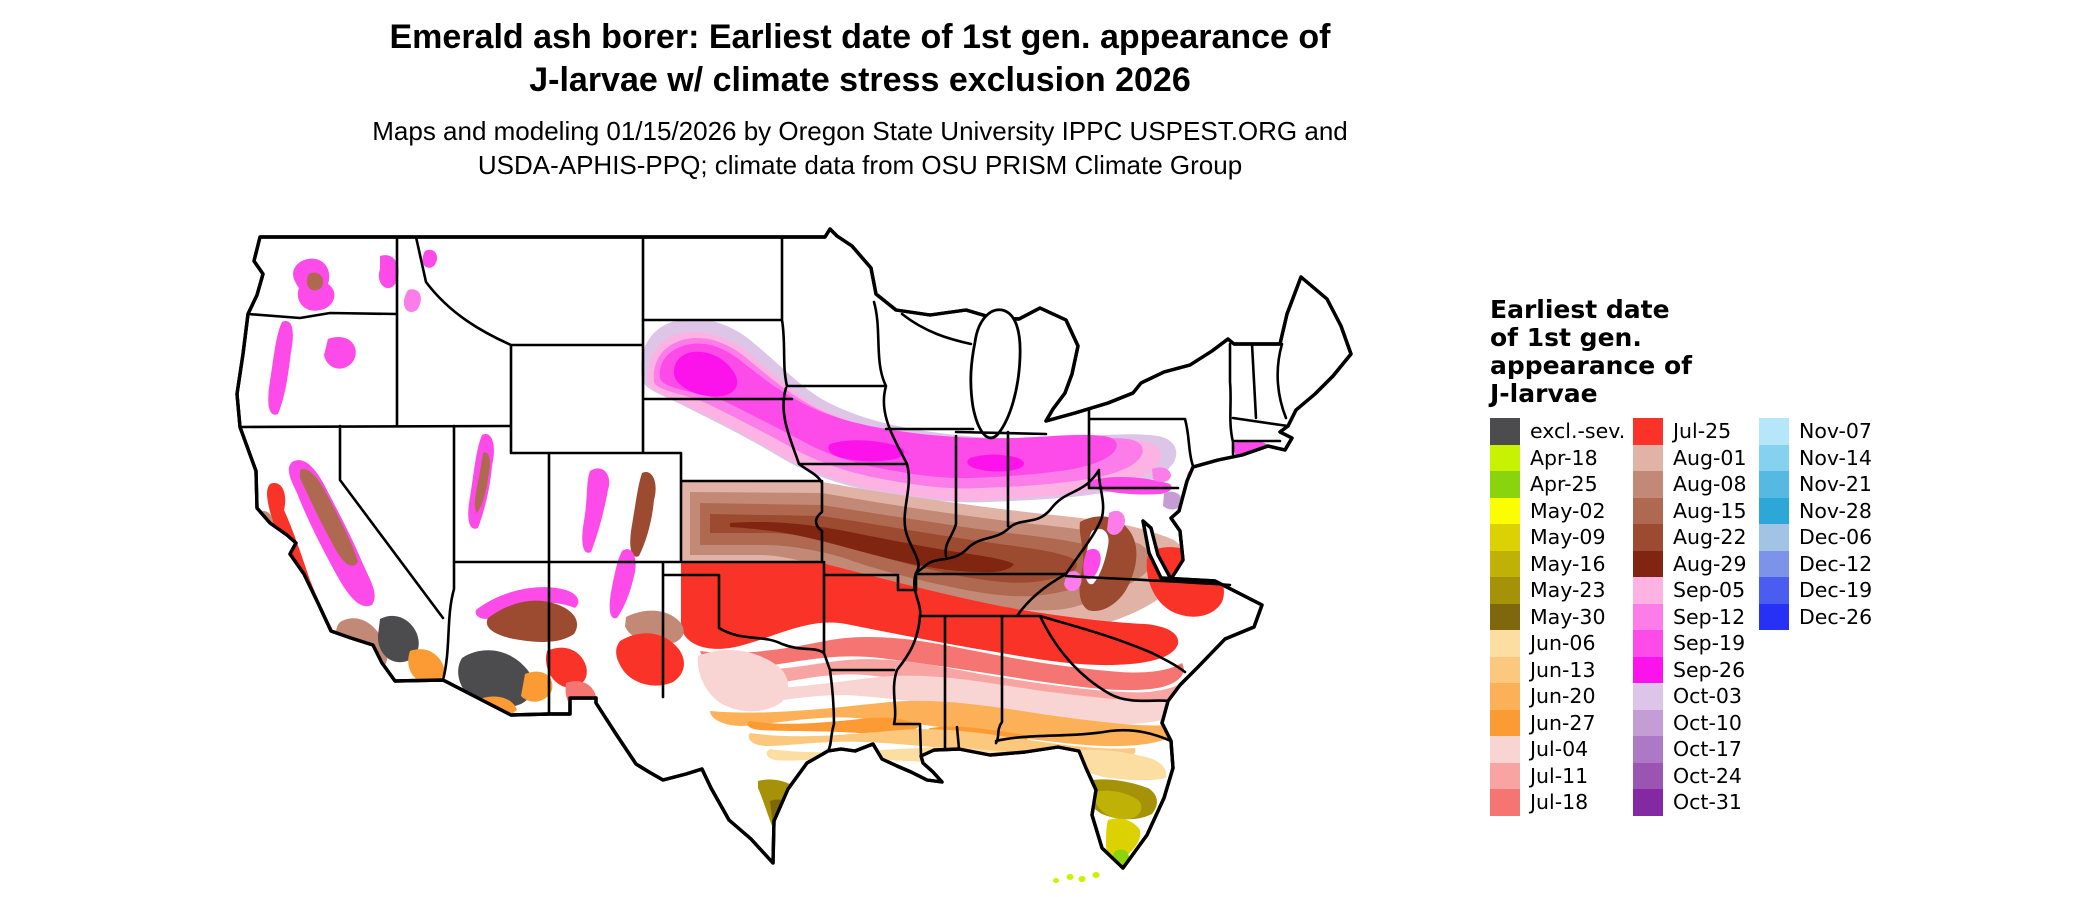 The width and height of the screenshot is (2100, 897). I want to click on legend-row: Aug-15, so click(1690, 510).